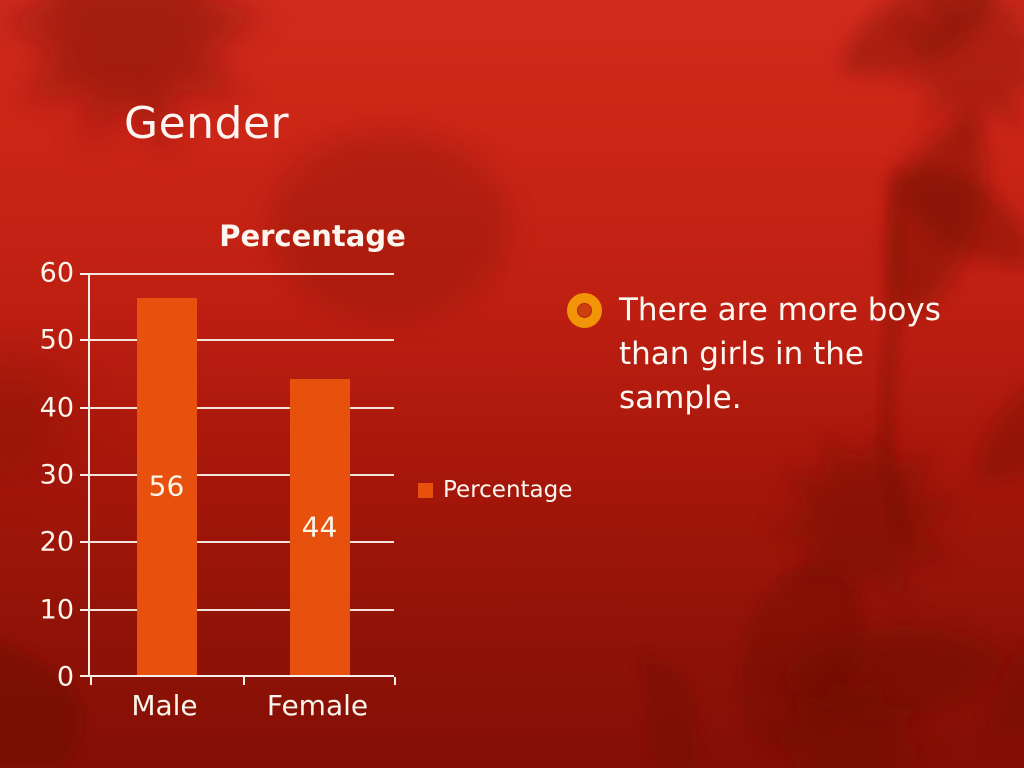 The image size is (1024, 768). I want to click on slide-title: Gender, so click(207, 123).